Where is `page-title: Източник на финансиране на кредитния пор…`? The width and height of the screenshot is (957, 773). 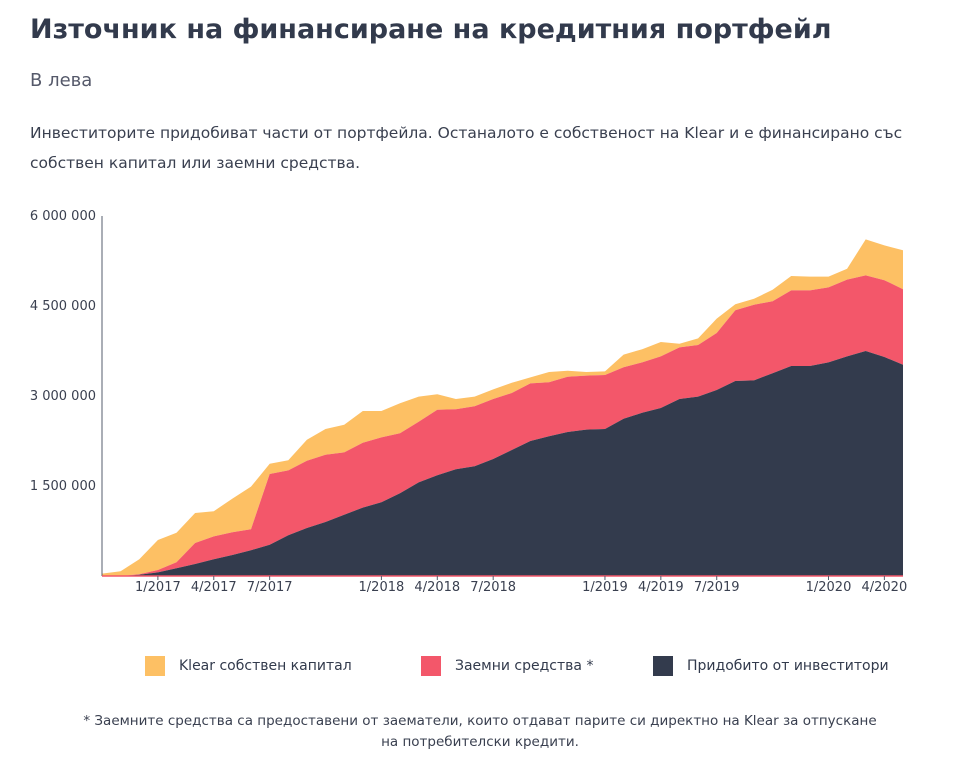
page-title: Източник на финансиране на кредитния пор… is located at coordinates (431, 29).